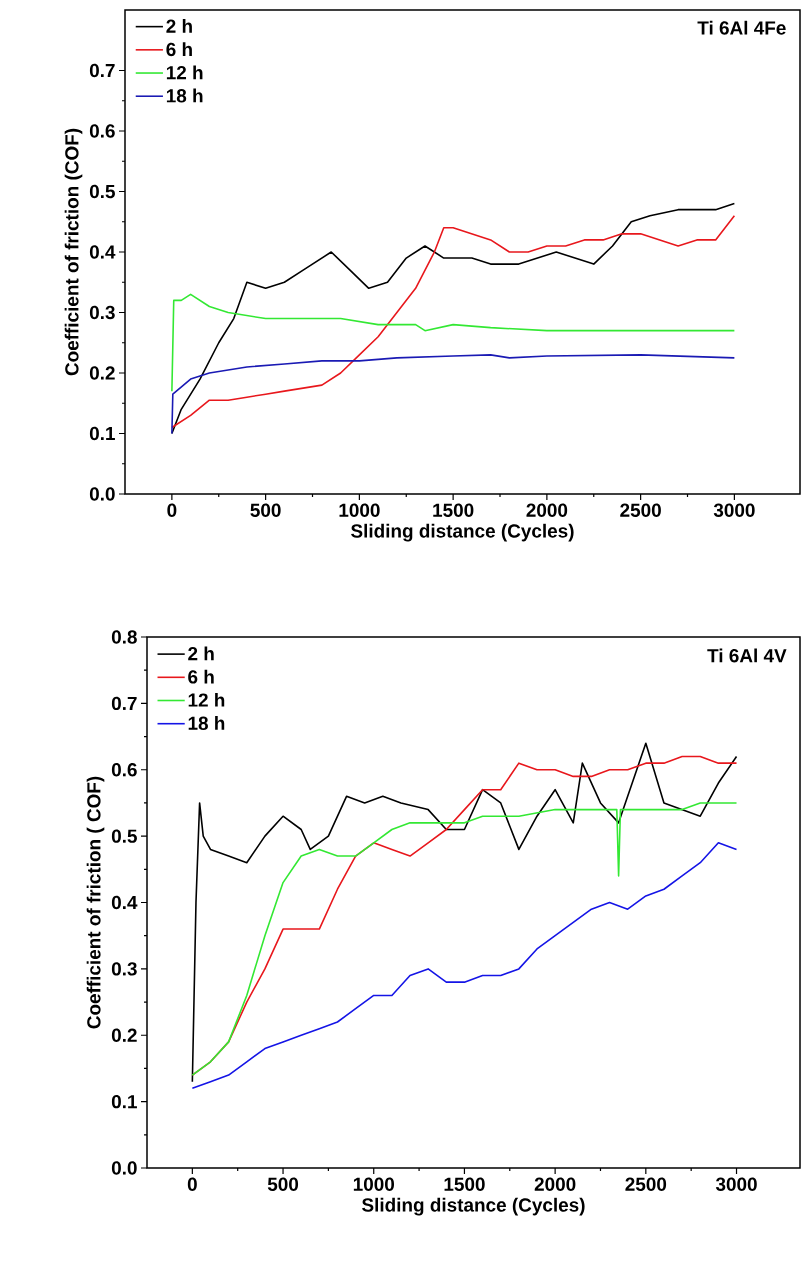  What do you see at coordinates (95, 902) in the screenshot?
I see `y-axis-title: Coefficient of friction ( COF)` at bounding box center [95, 902].